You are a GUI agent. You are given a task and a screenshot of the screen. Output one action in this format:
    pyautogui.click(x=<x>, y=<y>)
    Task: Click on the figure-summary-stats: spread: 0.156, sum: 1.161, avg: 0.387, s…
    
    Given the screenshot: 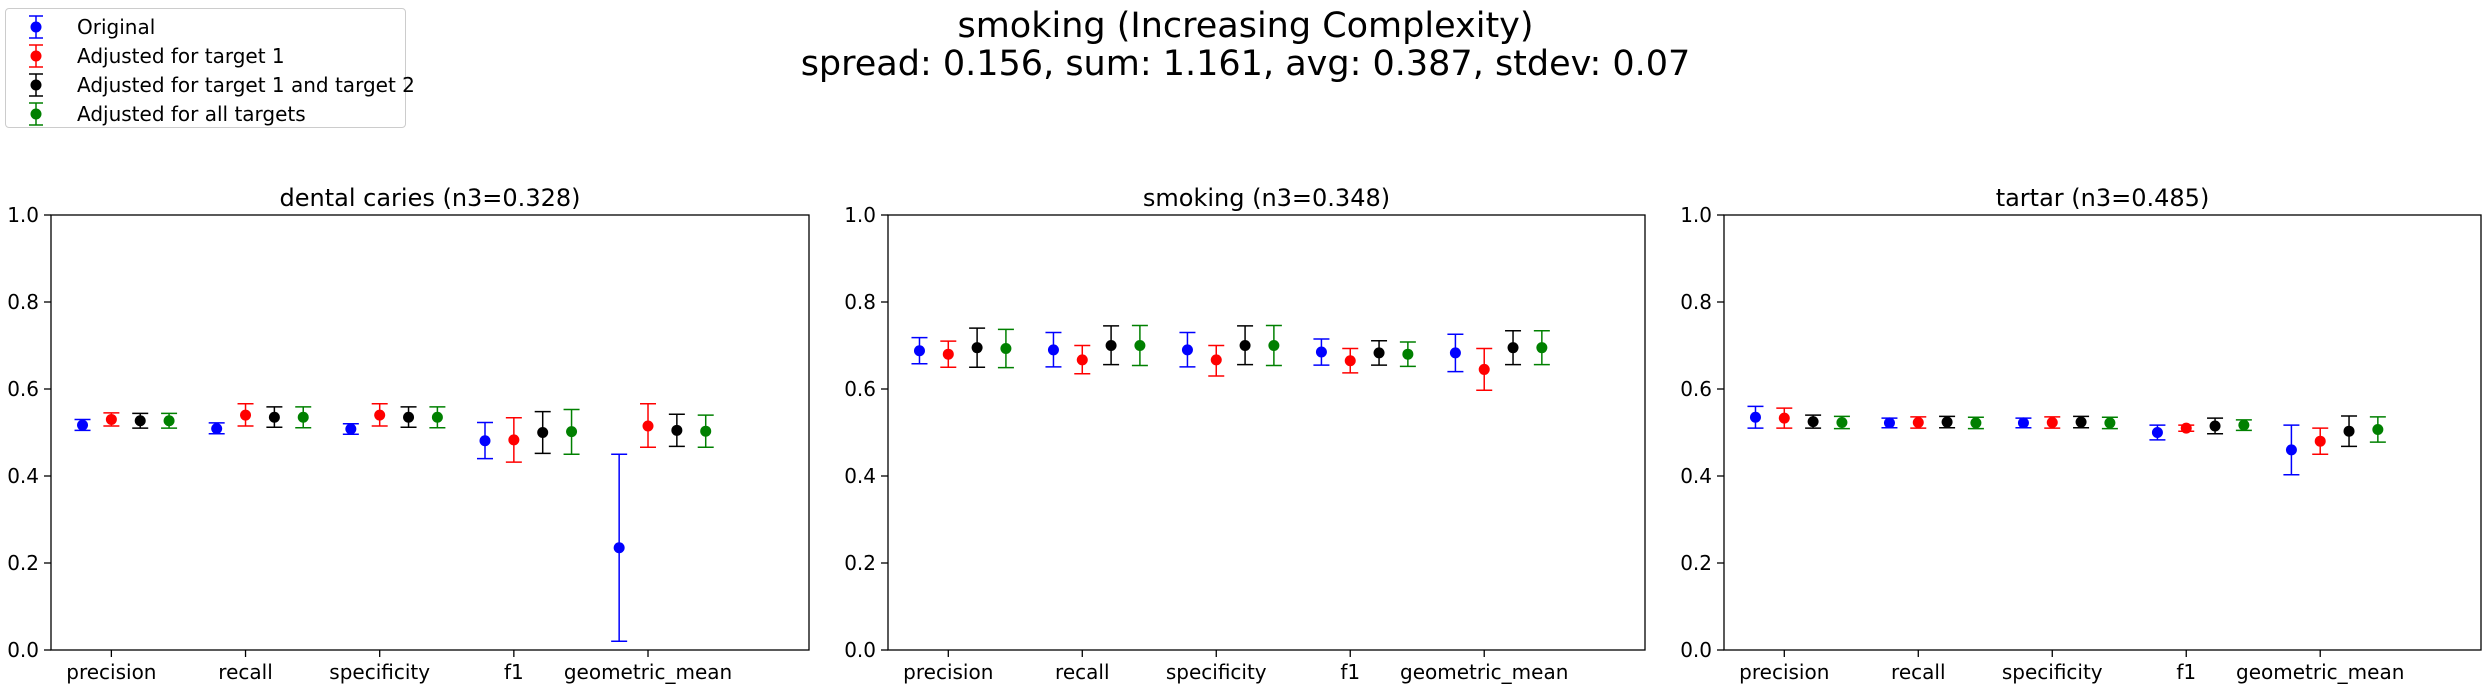 What is the action you would take?
    pyautogui.click(x=1245, y=64)
    